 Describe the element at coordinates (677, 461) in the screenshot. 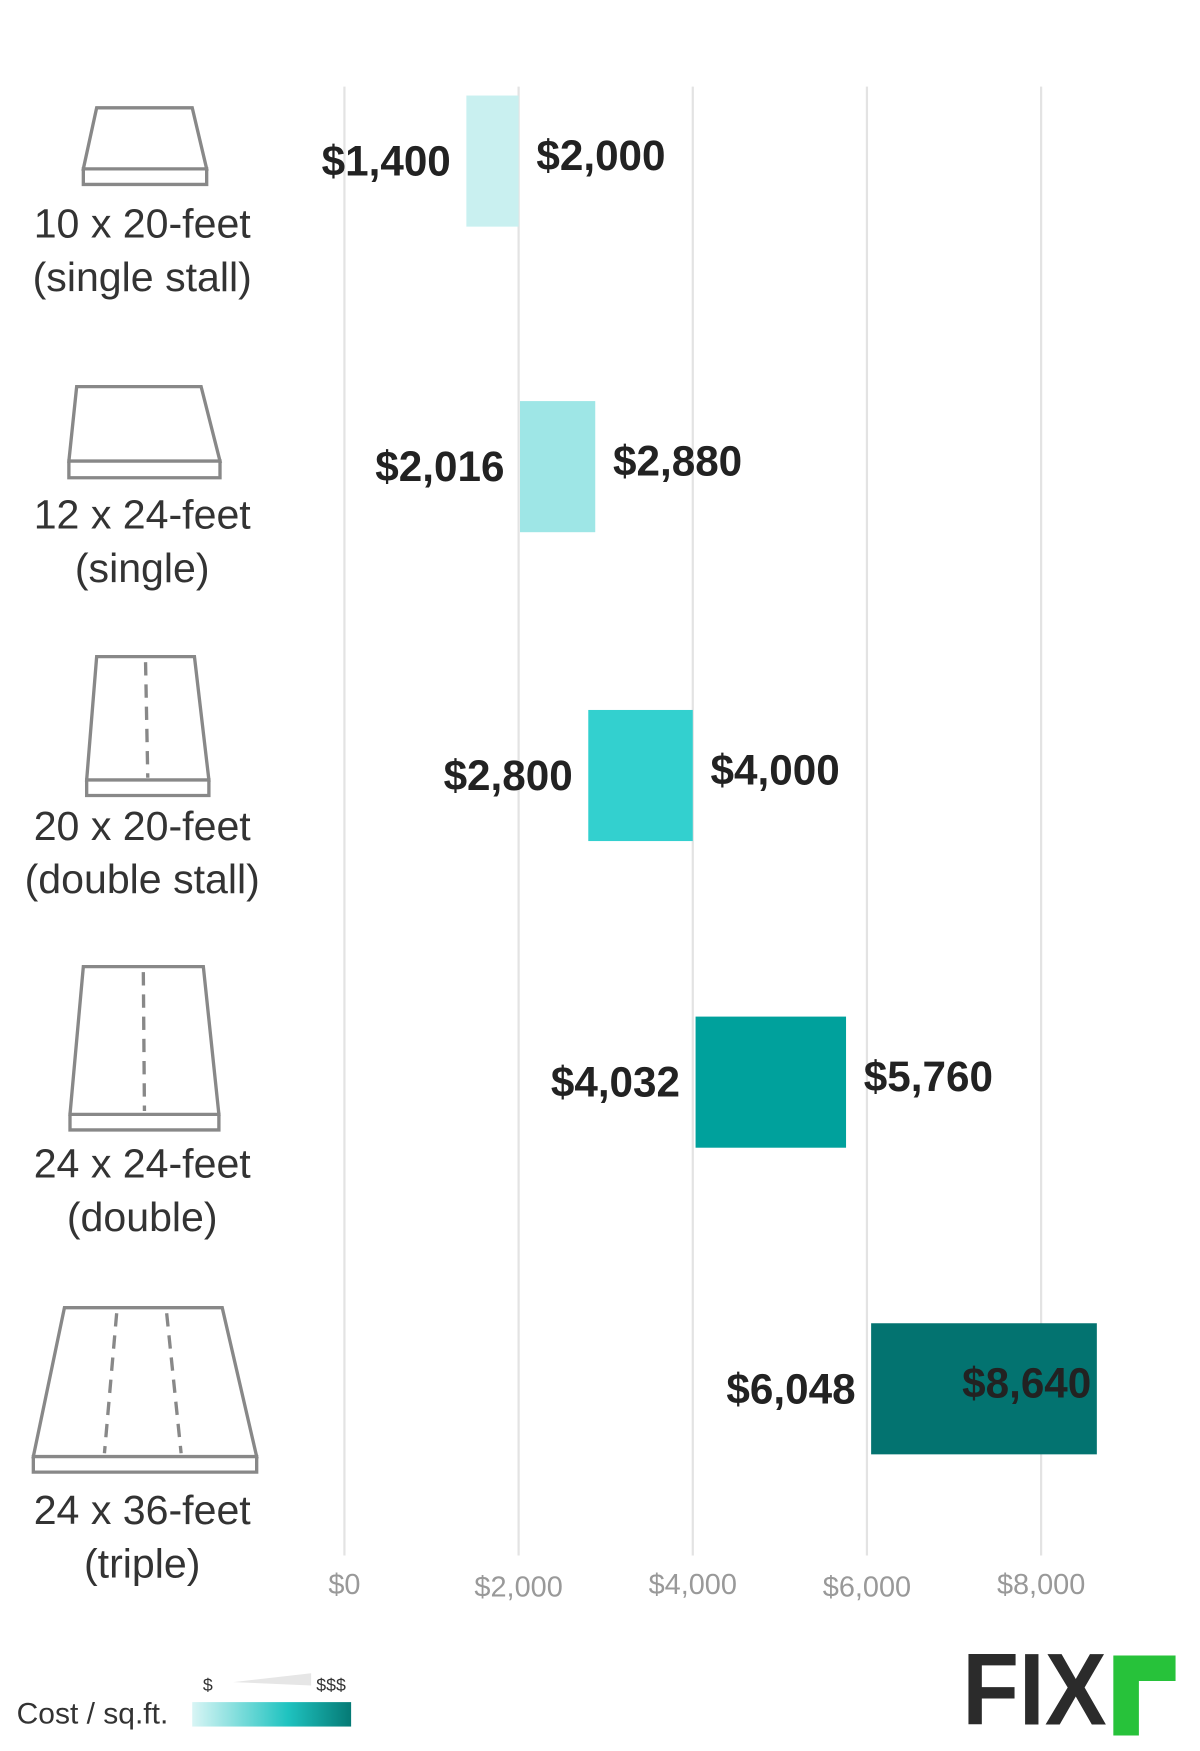

I see `high-label: $2,880` at that location.